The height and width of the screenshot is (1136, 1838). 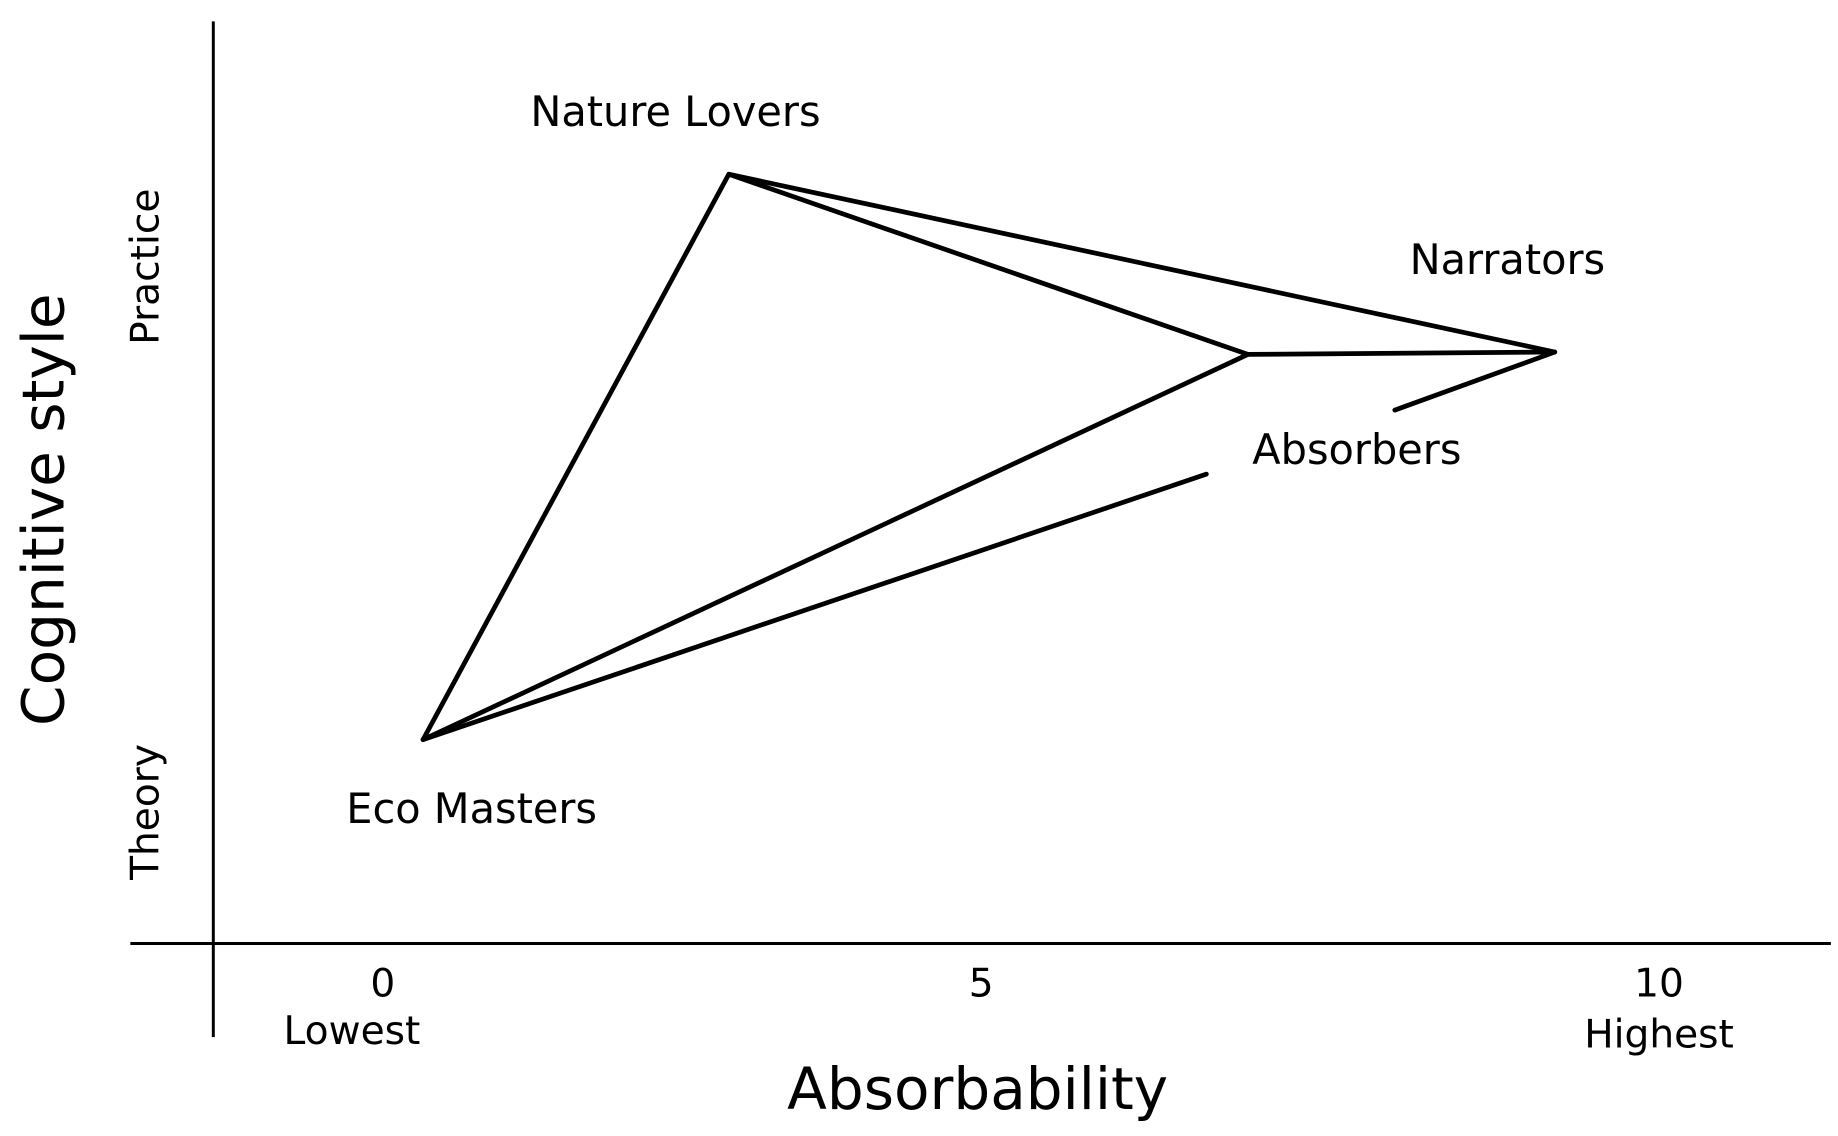 I want to click on x-tick-sublabel: Lowest, so click(x=352, y=1031).